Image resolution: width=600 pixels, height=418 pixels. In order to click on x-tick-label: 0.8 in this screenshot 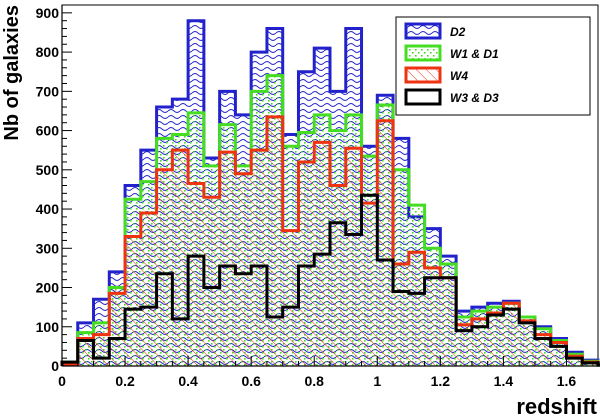, I will do `click(315, 381)`.